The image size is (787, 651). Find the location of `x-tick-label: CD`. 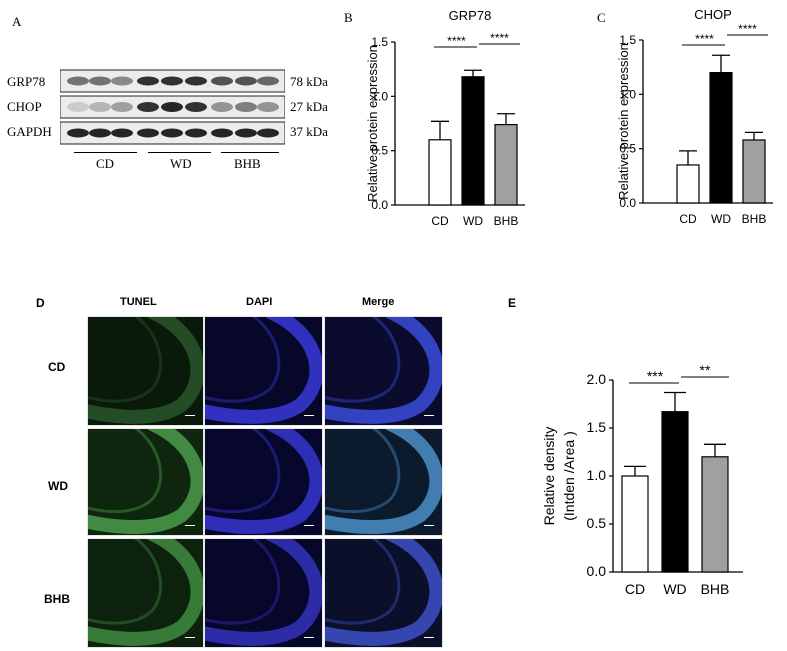

x-tick-label: CD is located at coordinates (635, 589).